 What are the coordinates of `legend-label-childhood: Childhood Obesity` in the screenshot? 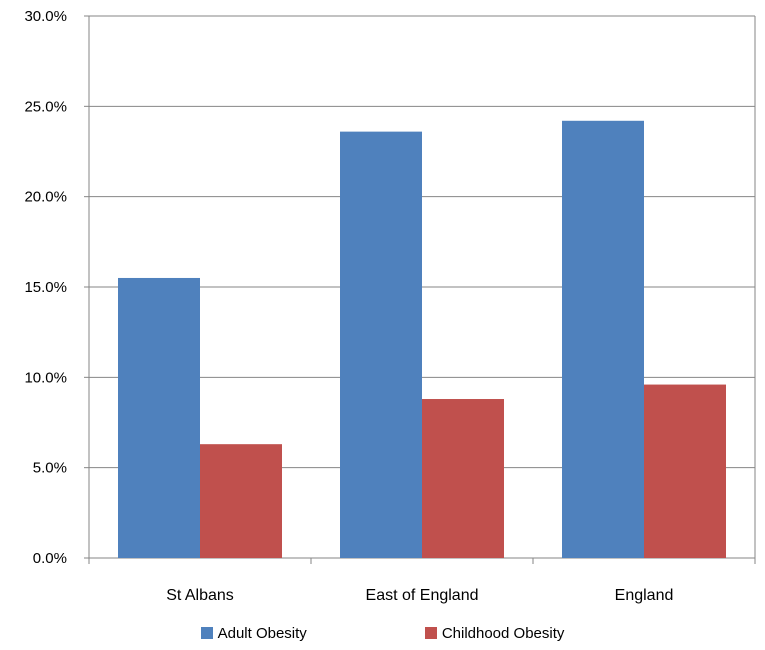 It's located at (503, 633).